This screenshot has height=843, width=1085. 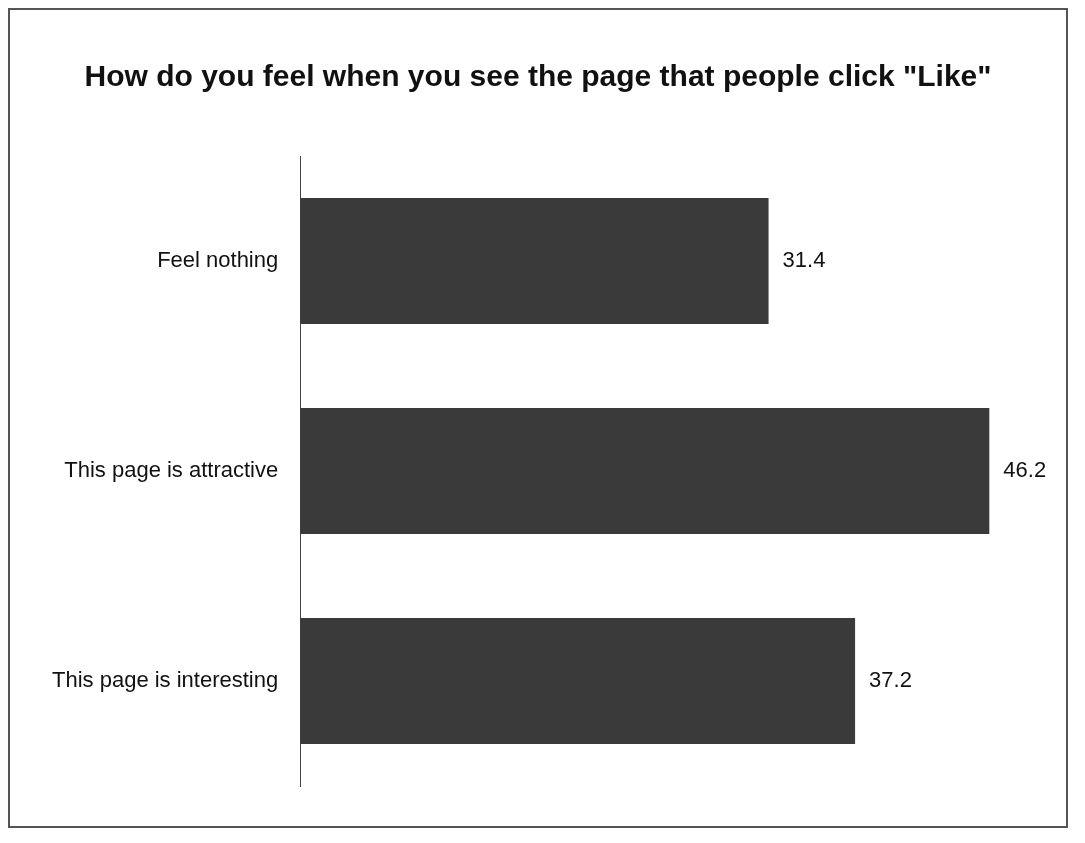 I want to click on y-tick-label: This page is interesting, so click(x=165, y=680).